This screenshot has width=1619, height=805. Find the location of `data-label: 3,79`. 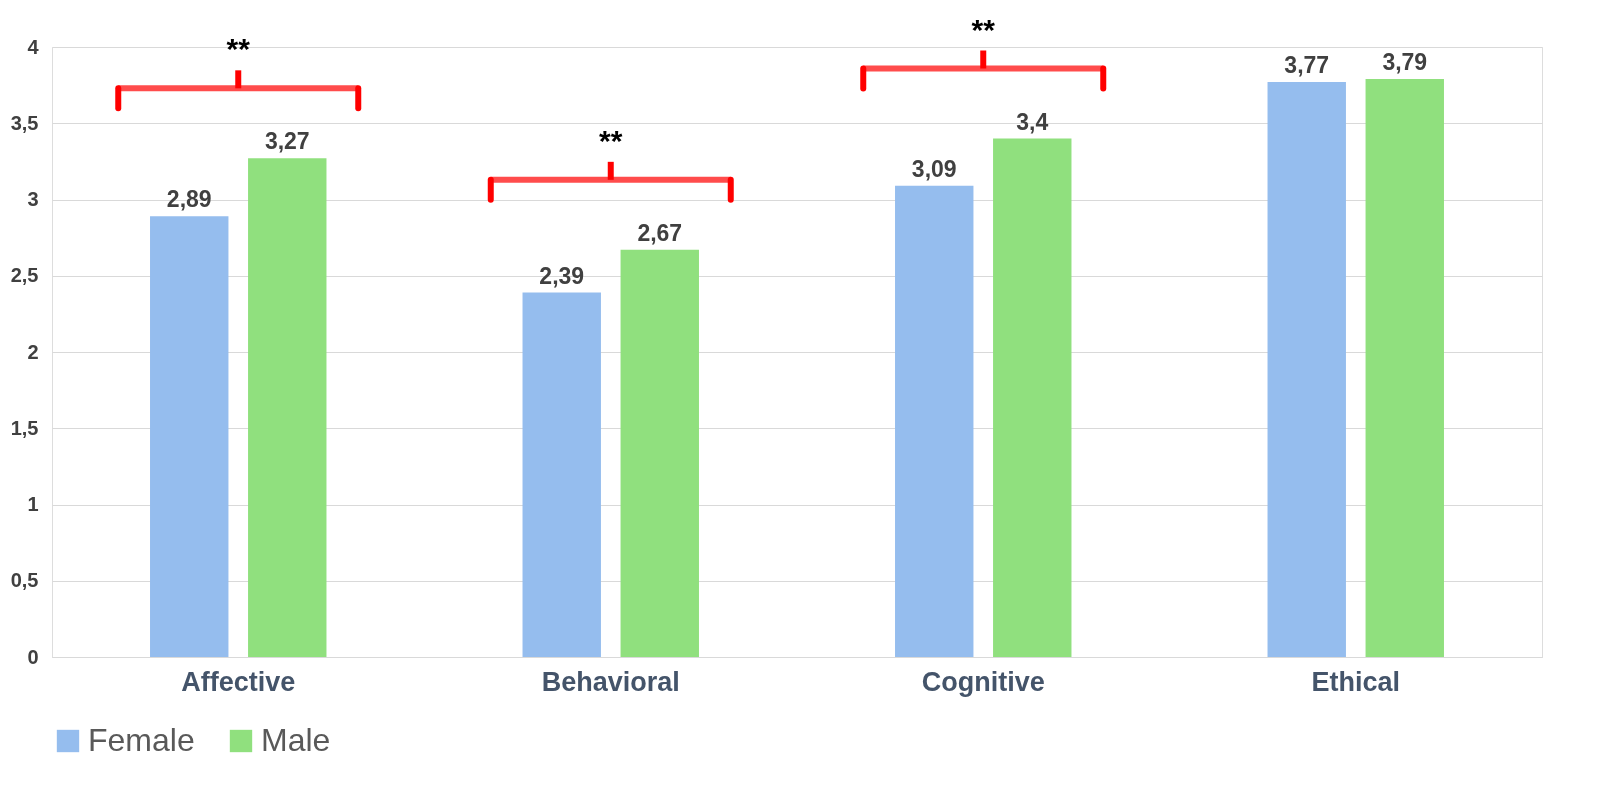

data-label: 3,79 is located at coordinates (1405, 62).